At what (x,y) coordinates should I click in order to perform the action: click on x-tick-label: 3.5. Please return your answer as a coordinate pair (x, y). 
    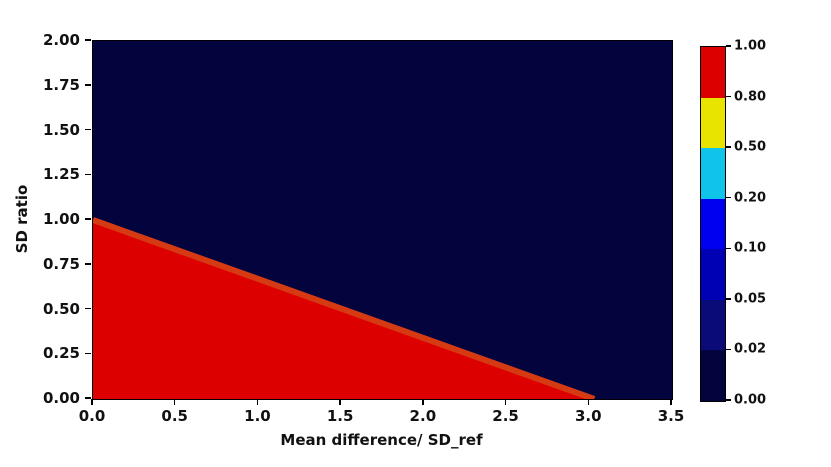
    Looking at the image, I should click on (671, 416).